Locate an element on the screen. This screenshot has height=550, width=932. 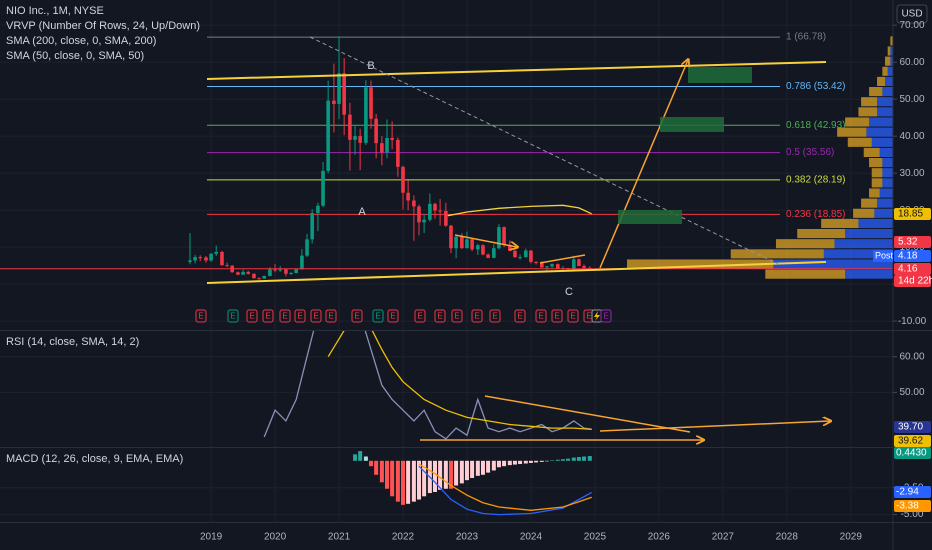
indicator-label: VRVP (Number Of Rows, 24, Up/Down) is located at coordinates (103, 26).